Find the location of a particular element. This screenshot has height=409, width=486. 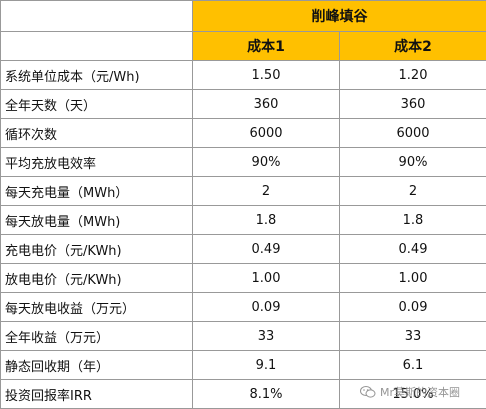

cost1-value: 2 is located at coordinates (266, 191).